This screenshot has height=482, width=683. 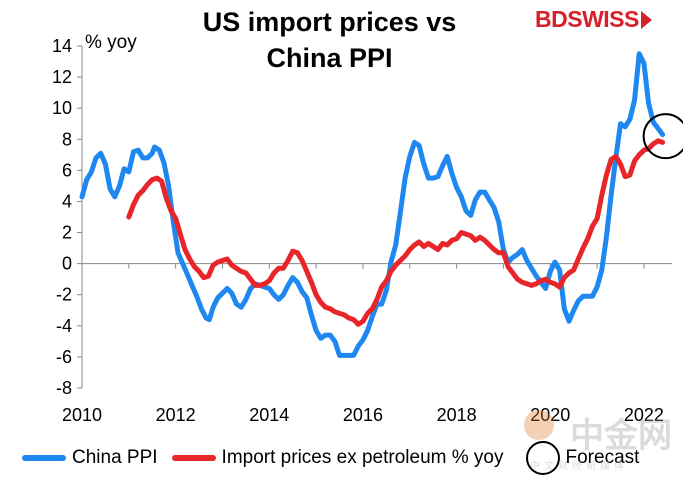 I want to click on legend-label-forecast: Forecast, so click(x=602, y=457).